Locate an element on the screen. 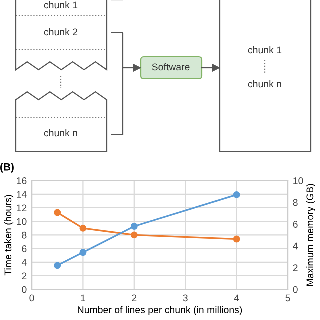 This screenshot has height=320, width=320. text: (B) is located at coordinates (7, 168).